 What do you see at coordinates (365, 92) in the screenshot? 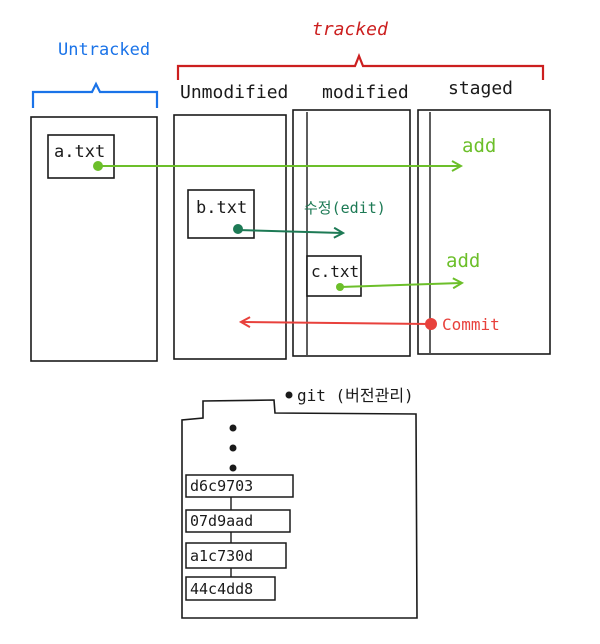
I see `state-label-modified: modified` at bounding box center [365, 92].